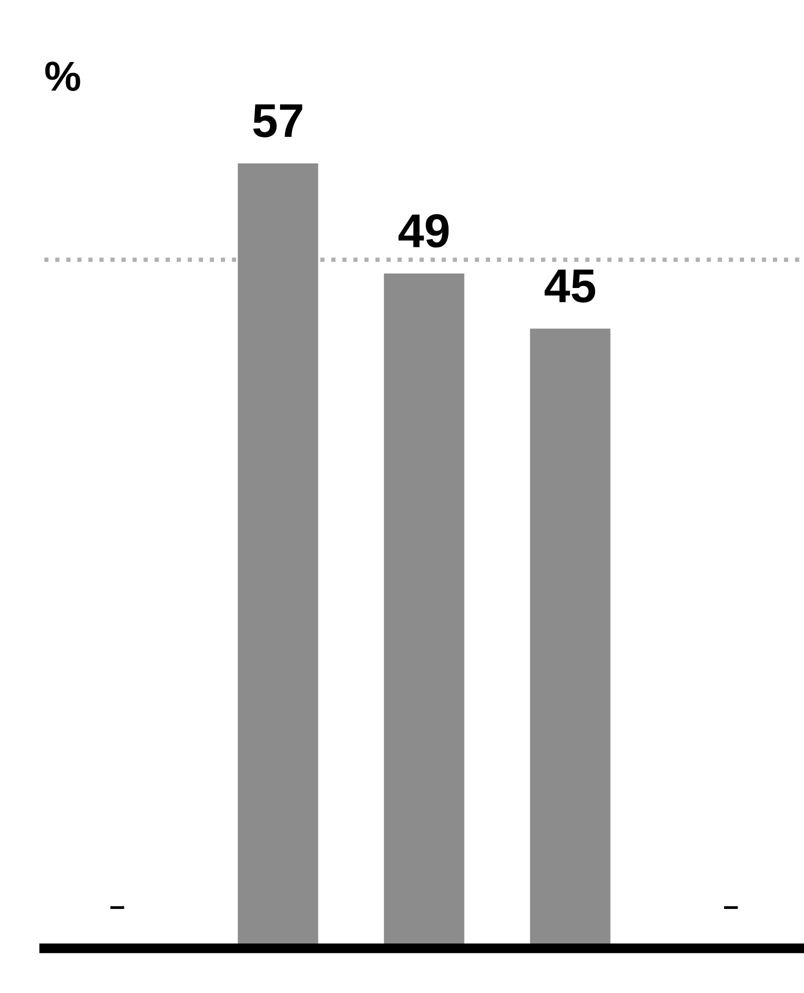 The height and width of the screenshot is (993, 804). What do you see at coordinates (277, 121) in the screenshot?
I see `data-label: 57` at bounding box center [277, 121].